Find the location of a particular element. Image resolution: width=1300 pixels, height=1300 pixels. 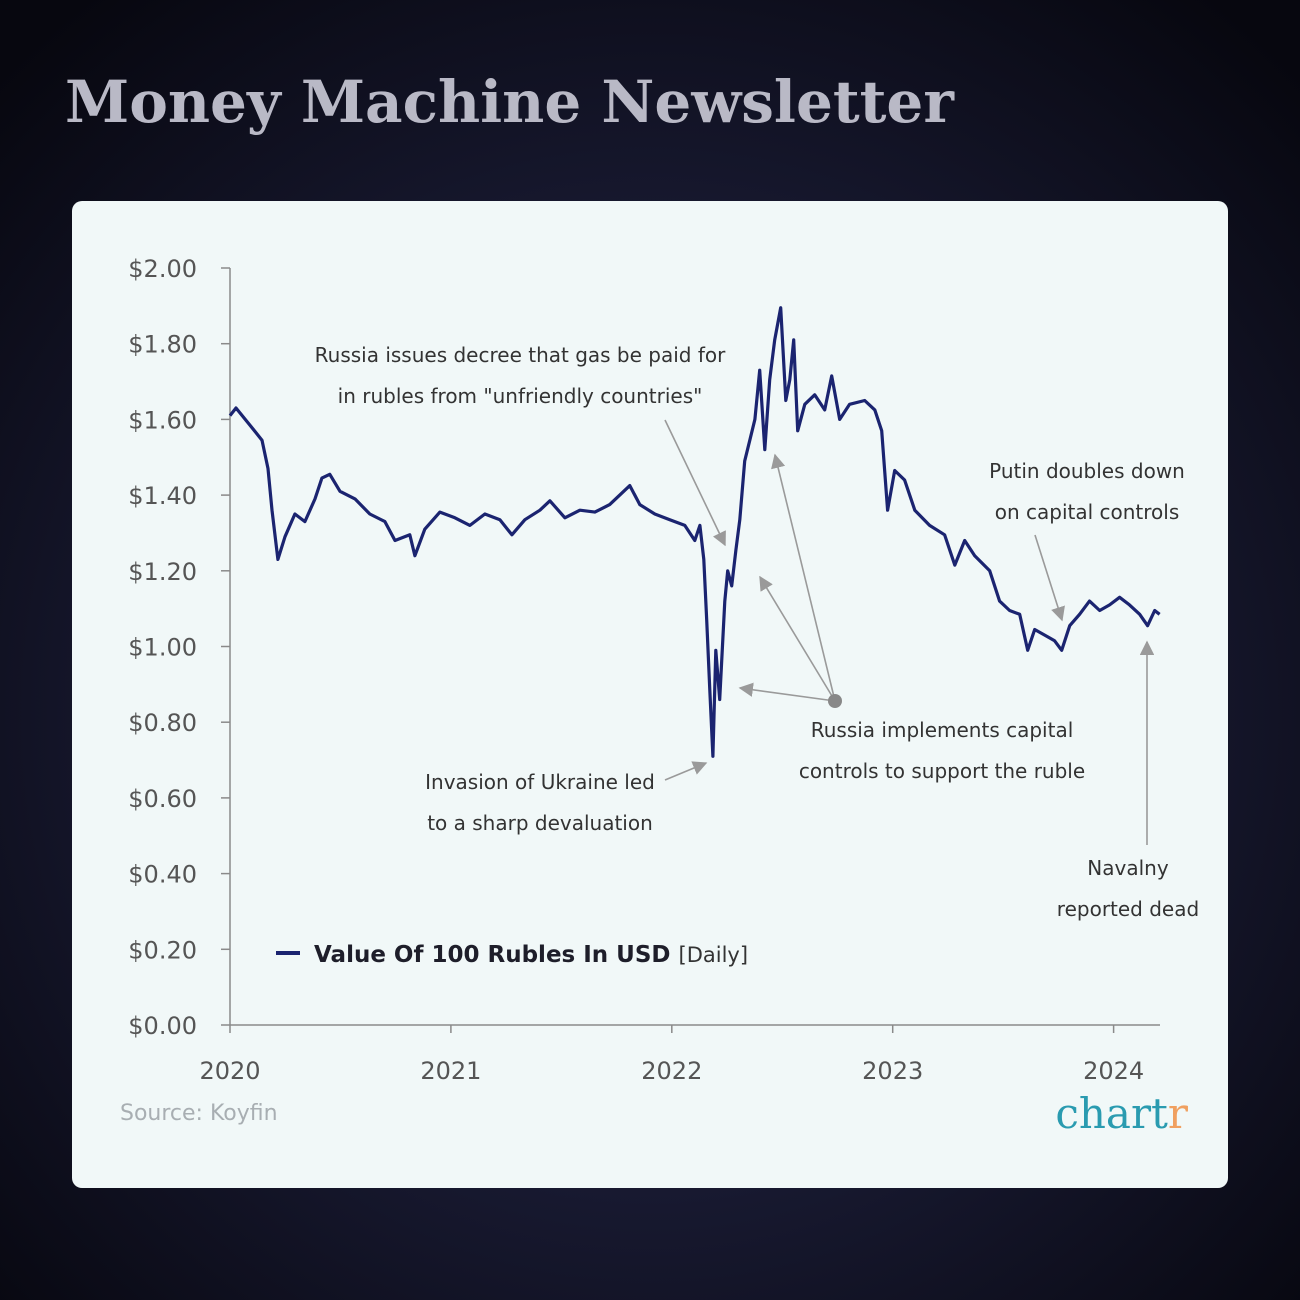

x-tick-label: 2024 is located at coordinates (1113, 1071).